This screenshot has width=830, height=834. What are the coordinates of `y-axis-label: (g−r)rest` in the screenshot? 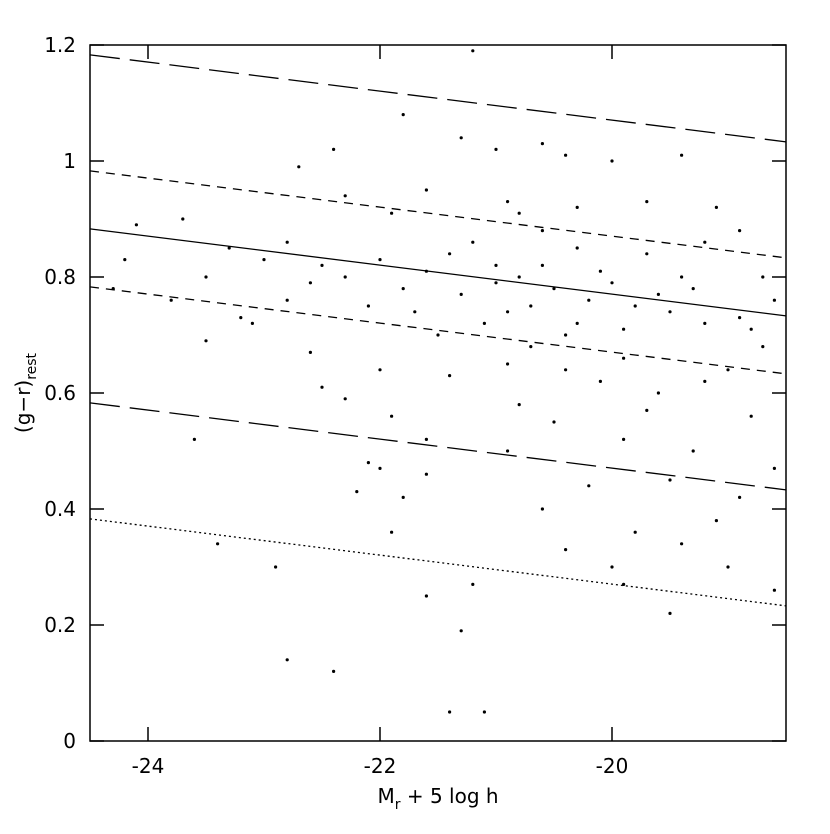 It's located at (25, 392).